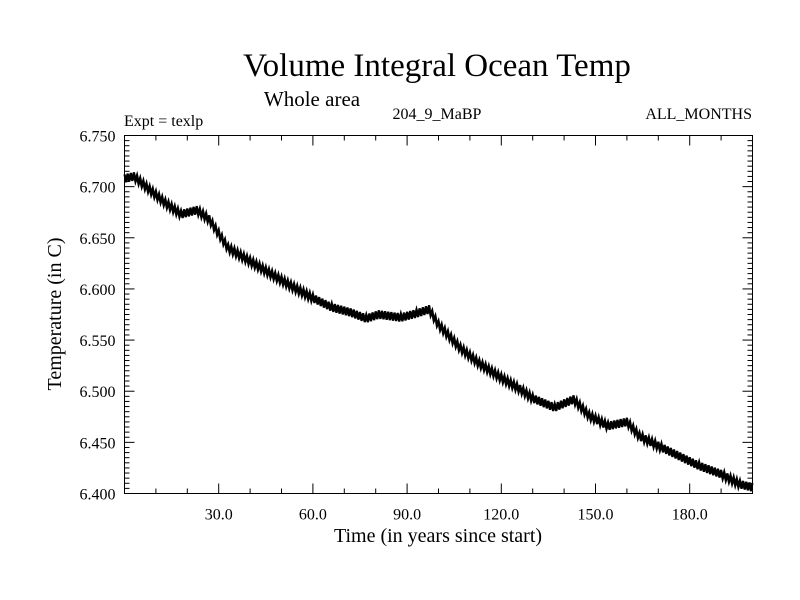  Describe the element at coordinates (98, 392) in the screenshot. I see `y-tick-label: 6.500` at that location.